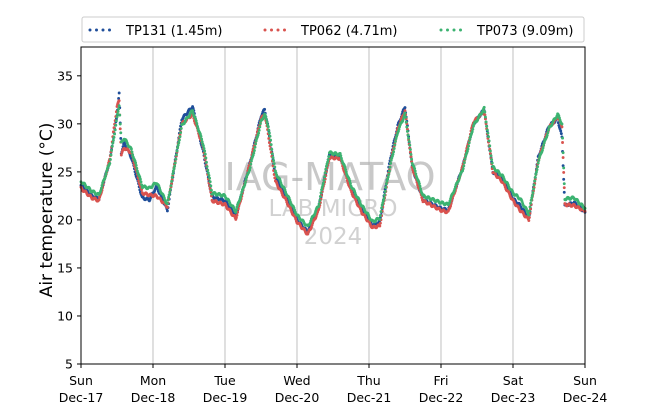  I want to click on y-tick-label: 15, so click(65, 267).